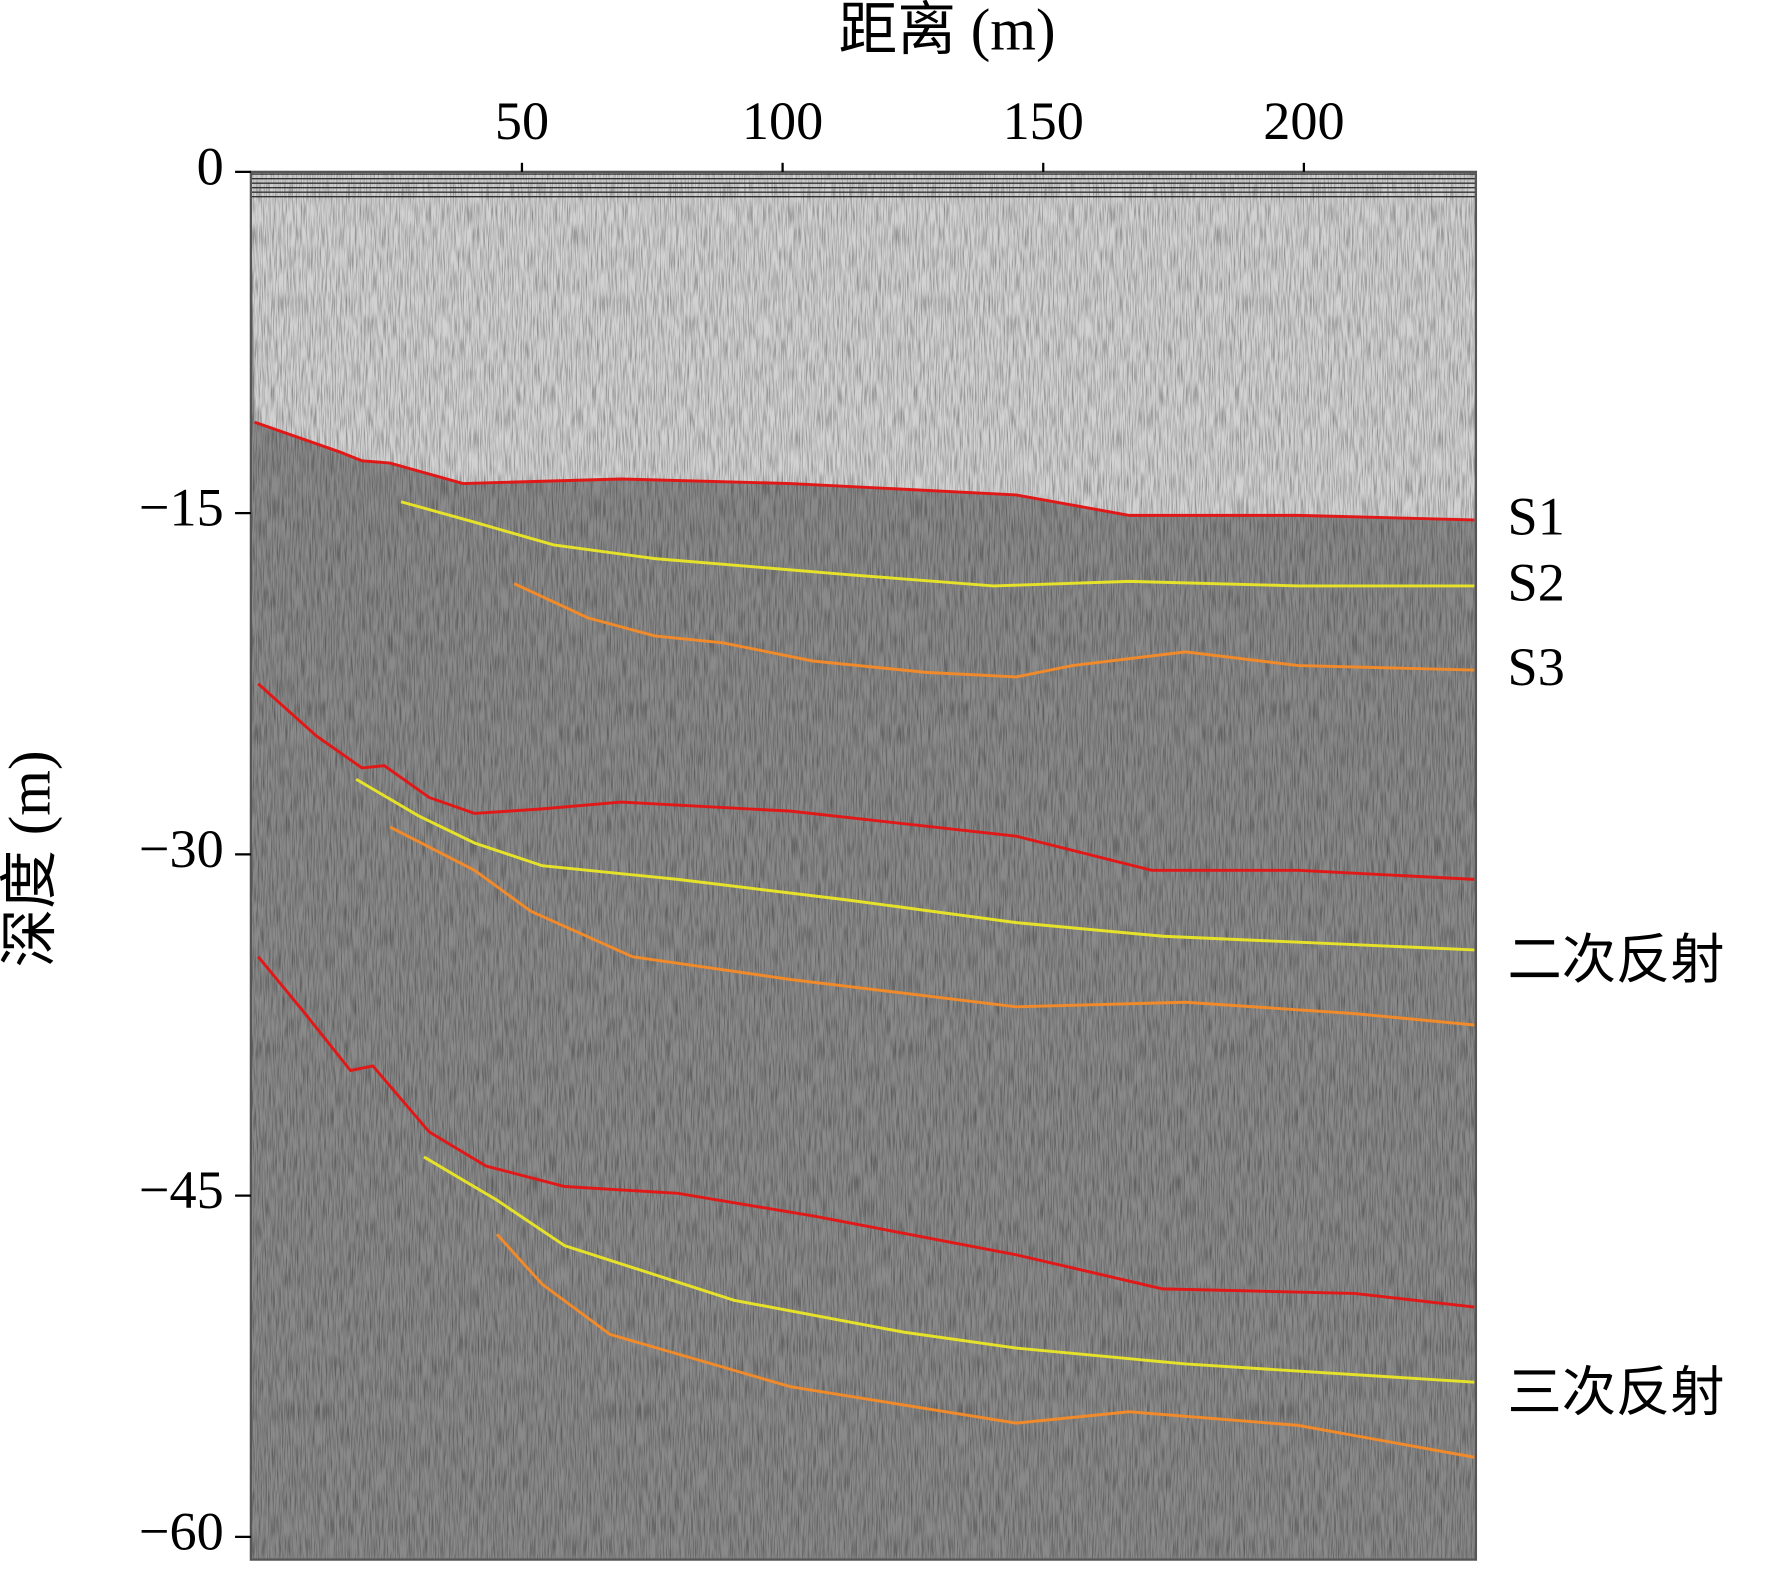  Describe the element at coordinates (782, 121) in the screenshot. I see `x-tick-label: 100` at that location.